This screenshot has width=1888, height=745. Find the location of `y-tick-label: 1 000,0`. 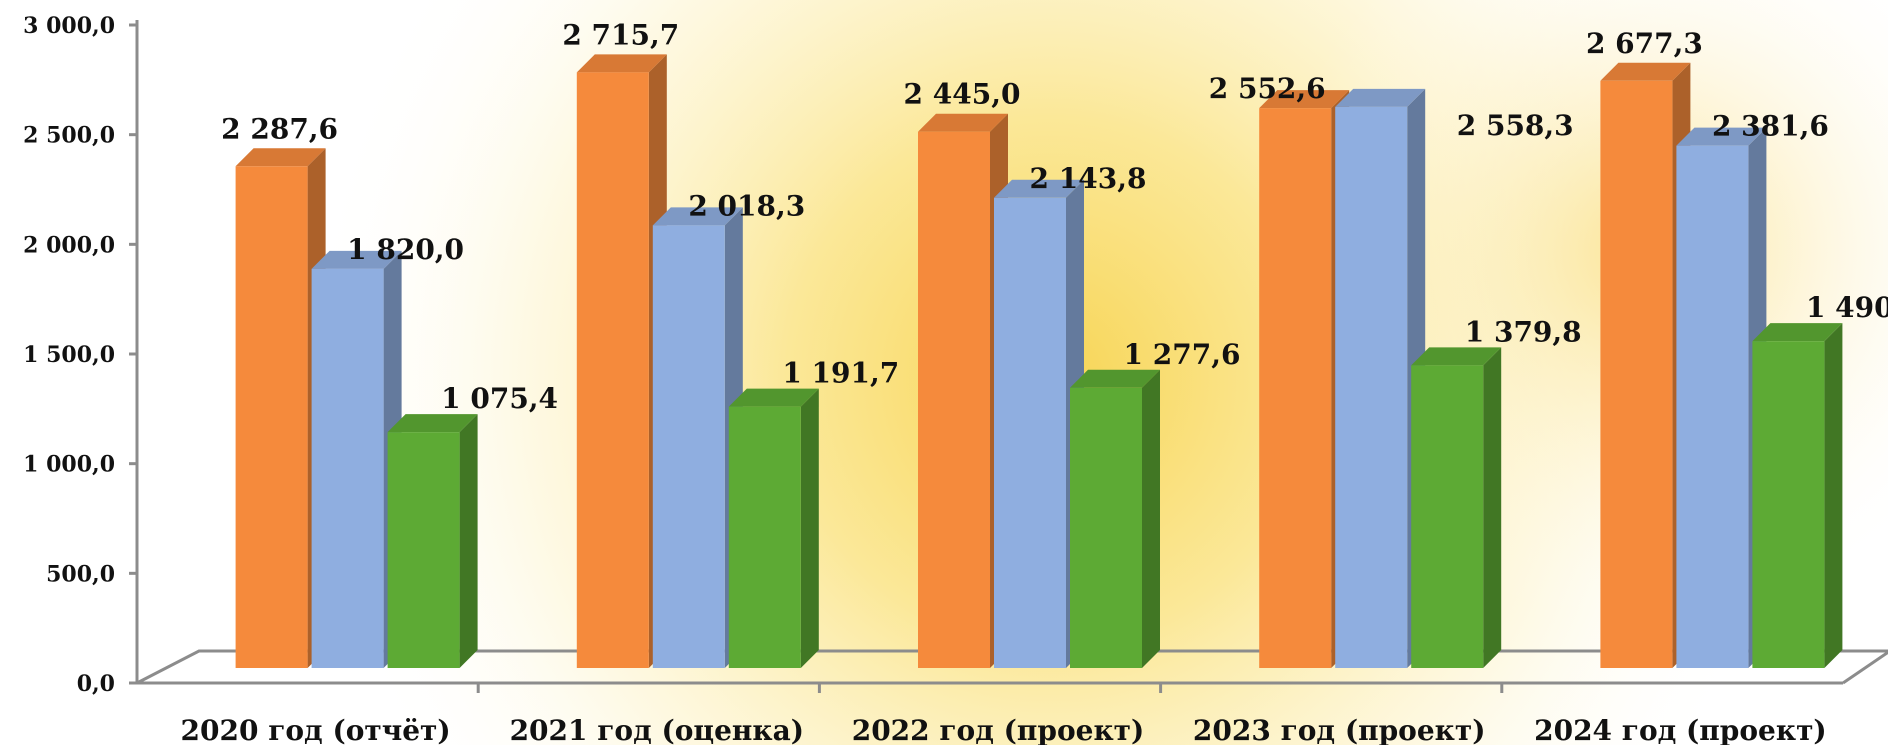

y-tick-label: 1 000,0 is located at coordinates (69, 465).